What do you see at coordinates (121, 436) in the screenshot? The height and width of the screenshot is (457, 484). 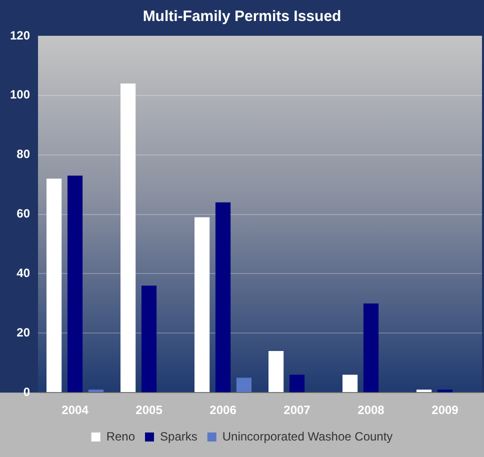 I see `legend-label: Reno` at bounding box center [121, 436].